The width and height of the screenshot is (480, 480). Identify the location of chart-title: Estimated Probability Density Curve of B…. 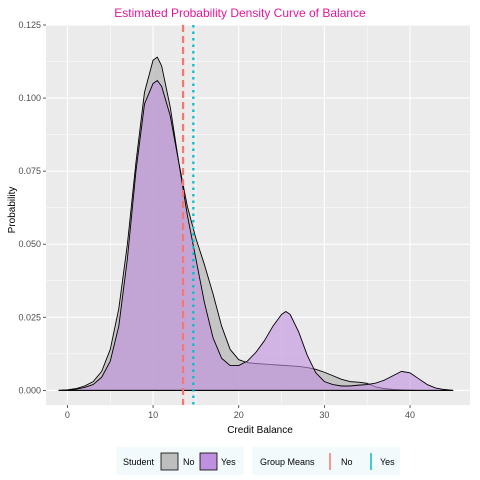
(240, 13).